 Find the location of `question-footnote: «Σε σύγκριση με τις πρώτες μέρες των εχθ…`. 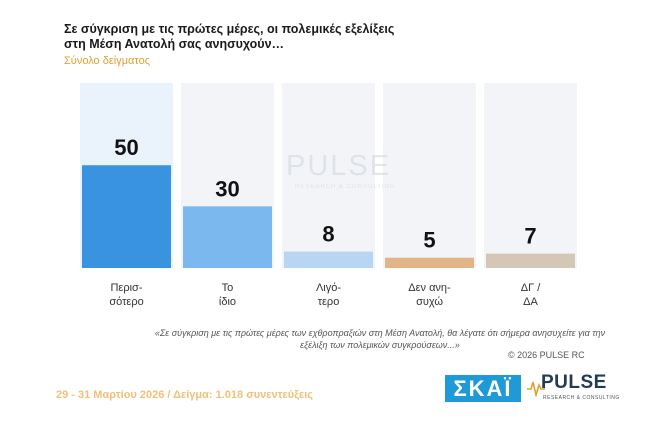

question-footnote: «Σε σύγκριση με τις πρώτες μέρες των εχθ… is located at coordinates (380, 339).